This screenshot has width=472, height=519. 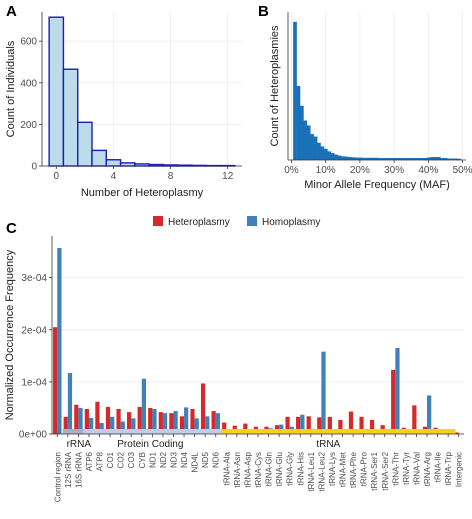 I want to click on panel-c-category-label: tRNA-Trp, so click(x=448, y=468).